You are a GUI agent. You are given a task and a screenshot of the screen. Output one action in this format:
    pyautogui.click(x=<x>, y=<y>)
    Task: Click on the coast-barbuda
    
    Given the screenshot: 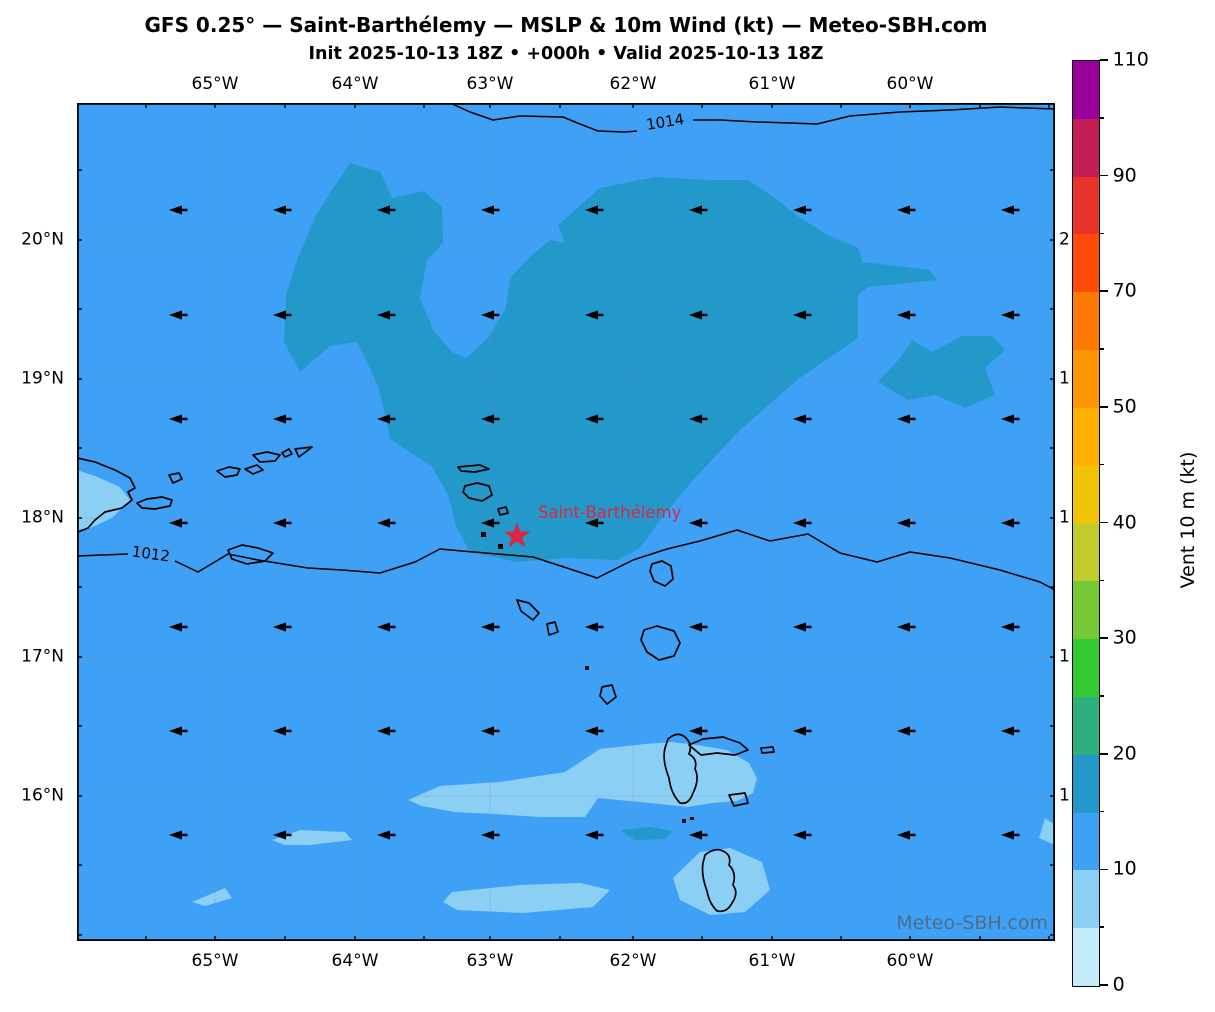 What is the action you would take?
    pyautogui.click(x=661, y=573)
    